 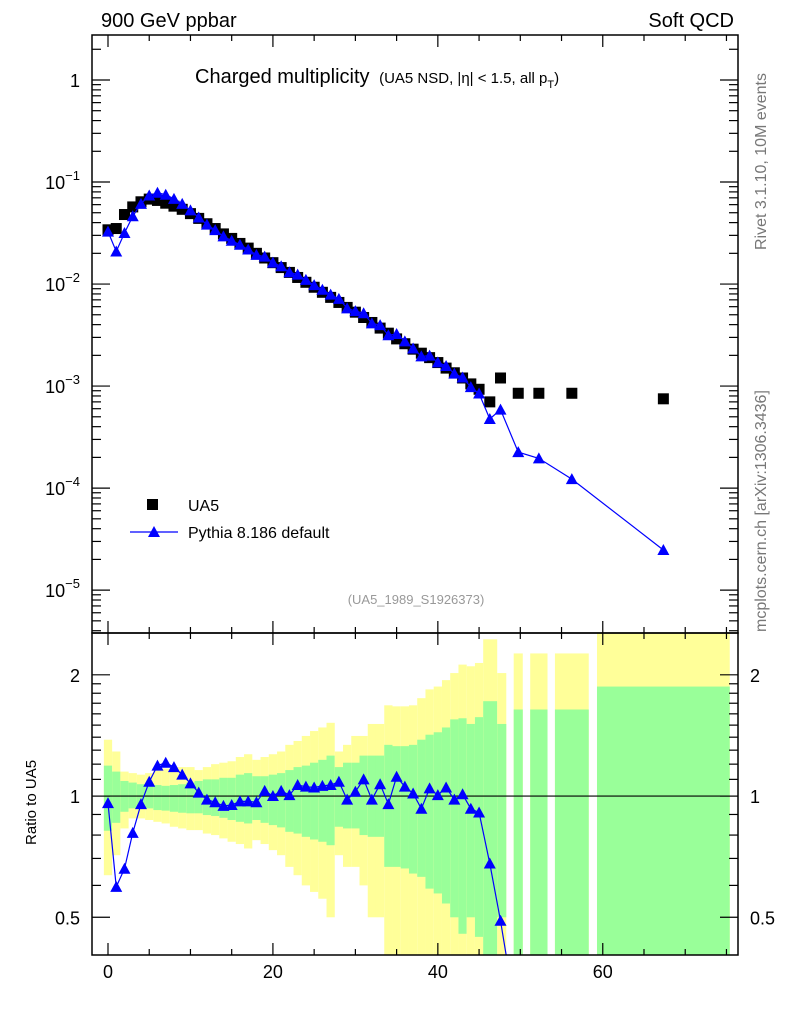 What do you see at coordinates (62, 282) in the screenshot?
I see `y-tick-label: 10−2` at bounding box center [62, 282].